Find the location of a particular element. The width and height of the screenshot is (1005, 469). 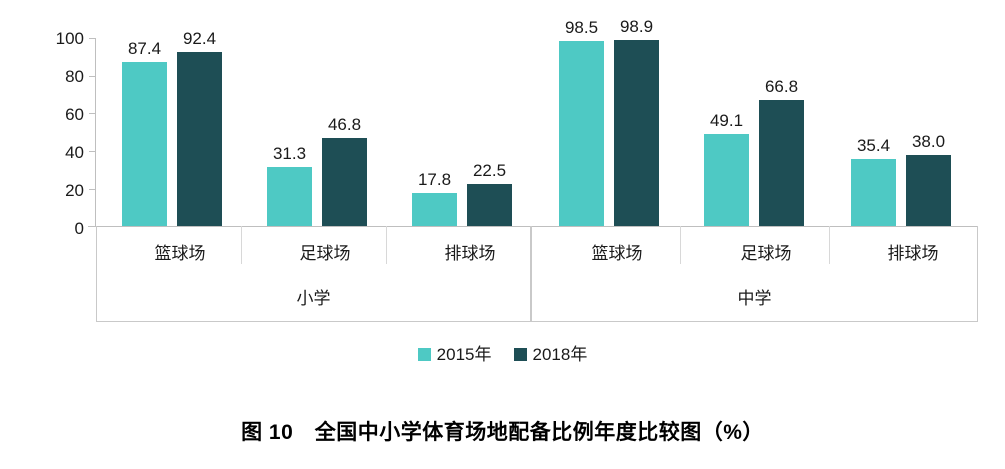

data-label-zx-basketball-2015: 98.5 is located at coordinates (581, 27).